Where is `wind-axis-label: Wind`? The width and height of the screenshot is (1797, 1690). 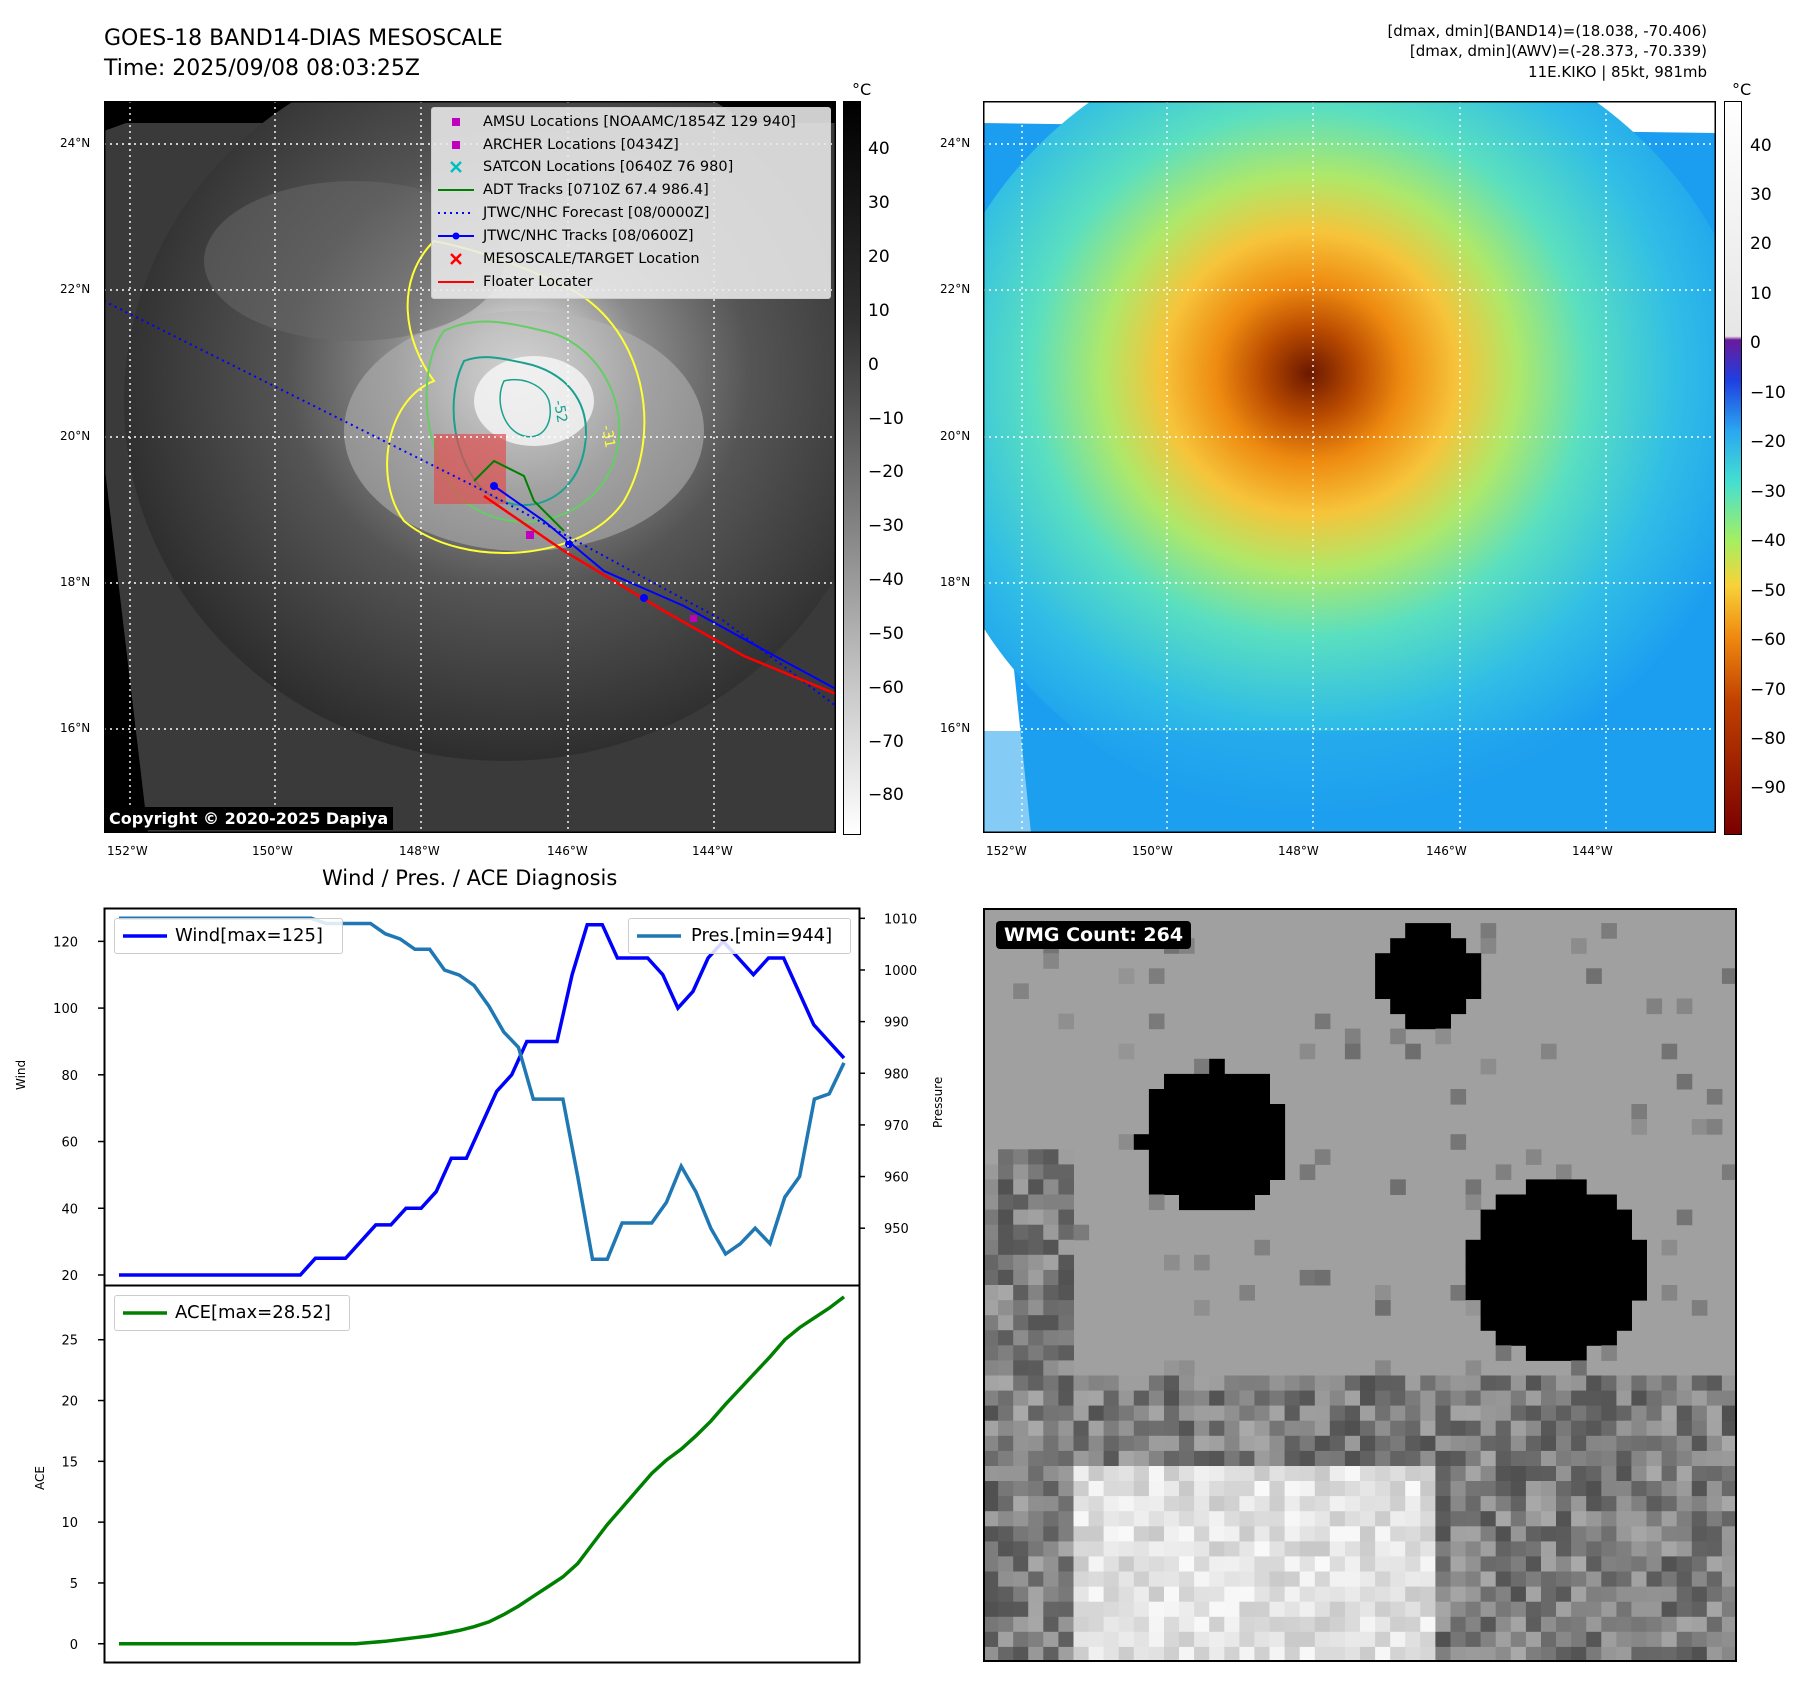 wind-axis-label: Wind is located at coordinates (21, 1074).